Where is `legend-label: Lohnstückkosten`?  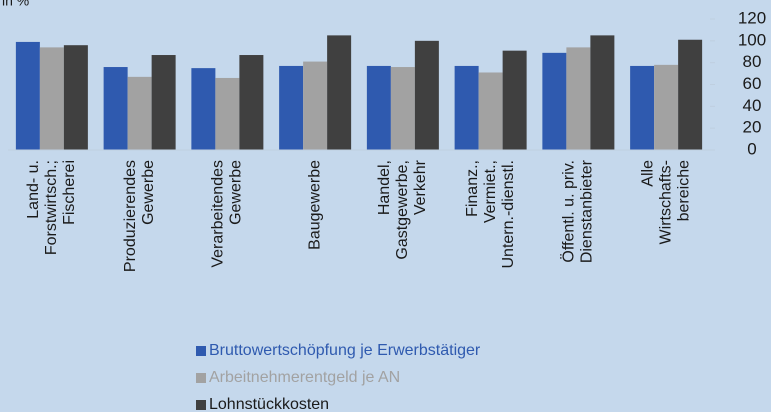 legend-label: Lohnstückkosten is located at coordinates (269, 404).